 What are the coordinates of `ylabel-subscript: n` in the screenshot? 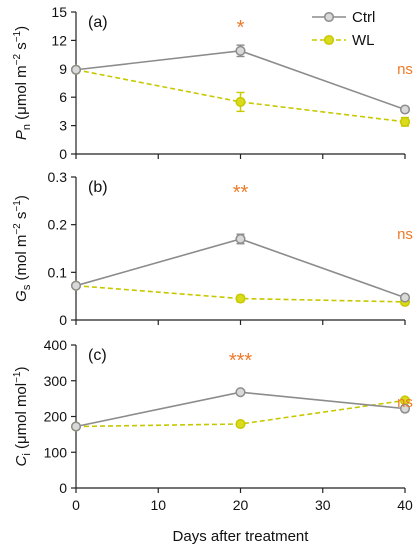 It's located at (27, 127).